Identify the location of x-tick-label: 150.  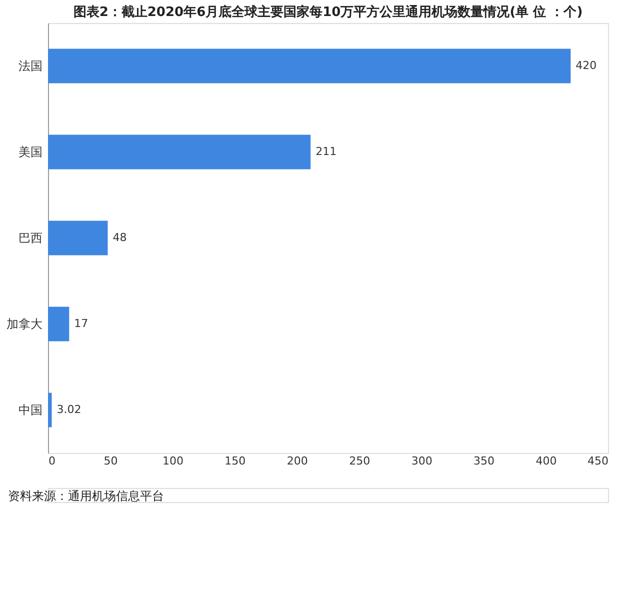
(235, 461).